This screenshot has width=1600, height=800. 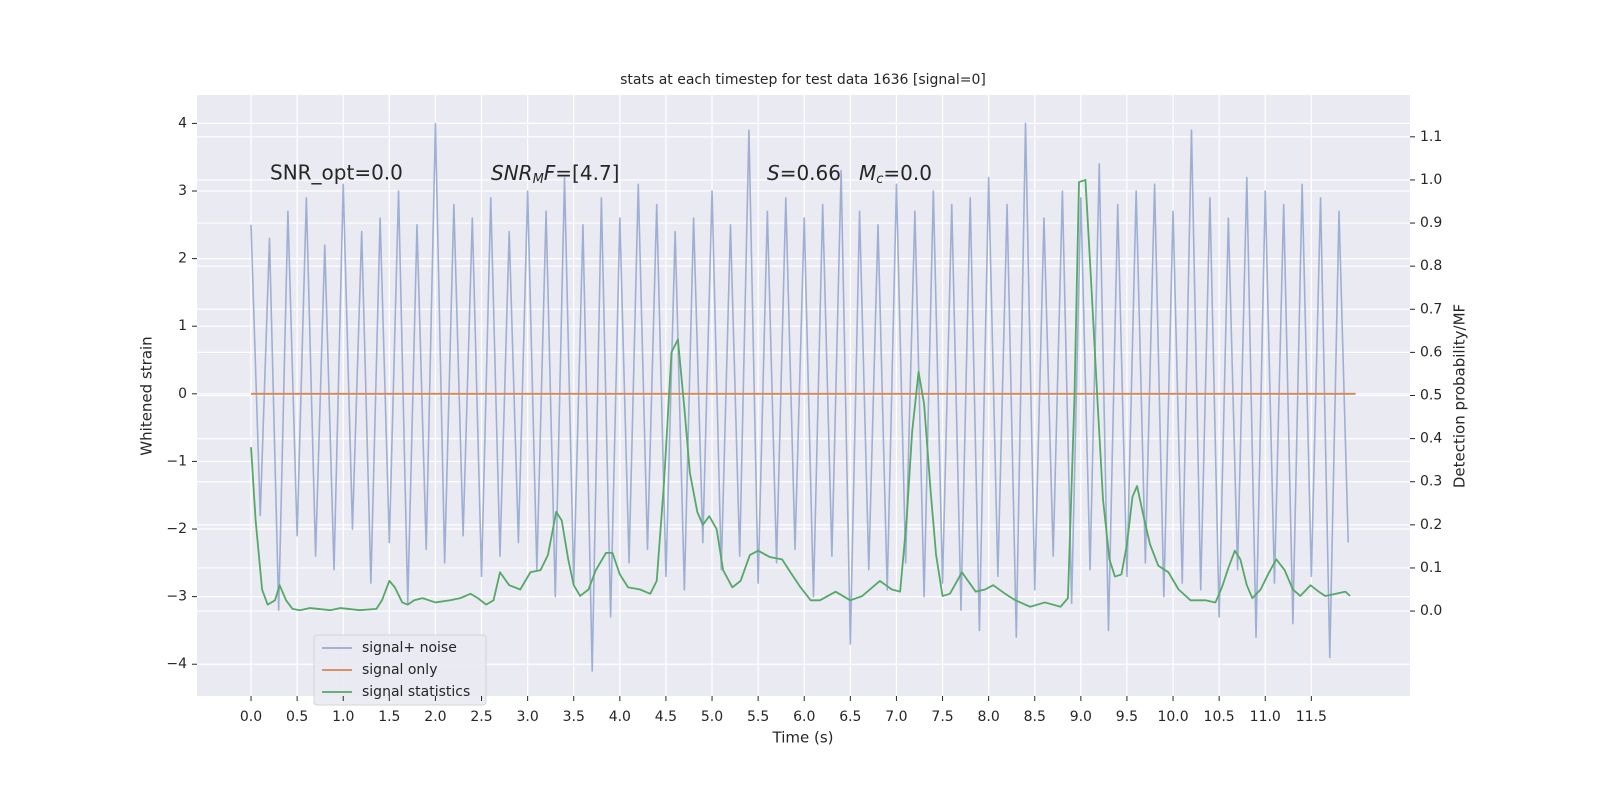 I want to click on x-tick-label: 3.0, so click(x=528, y=717).